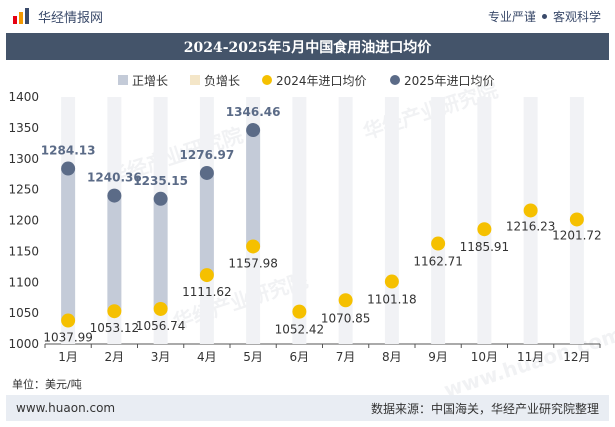 This screenshot has height=427, width=615. What do you see at coordinates (576, 16) in the screenshot?
I see `slogan-right: 客观科学` at bounding box center [576, 16].